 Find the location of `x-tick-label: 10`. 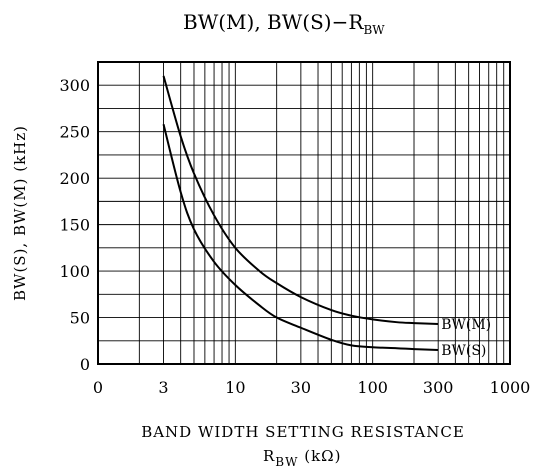

x-tick-label: 10 is located at coordinates (235, 387).